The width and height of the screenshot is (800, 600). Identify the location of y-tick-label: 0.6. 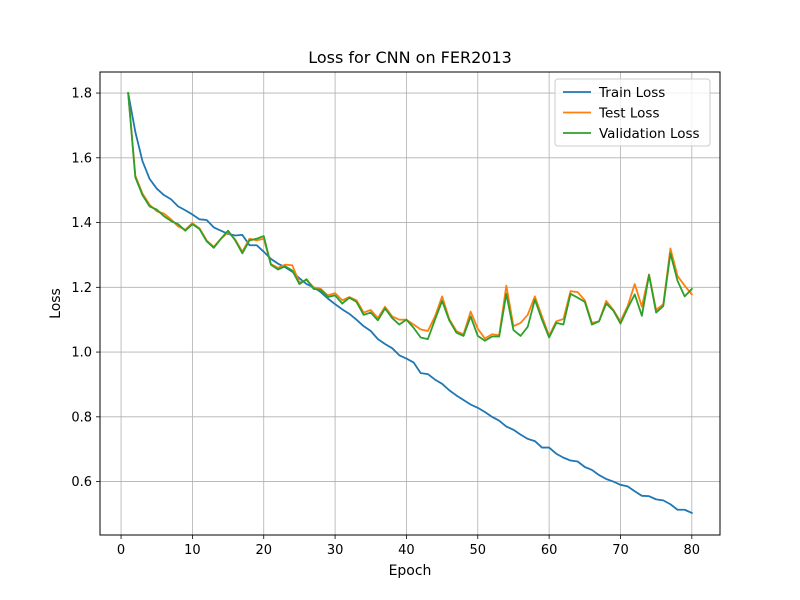
(81, 482).